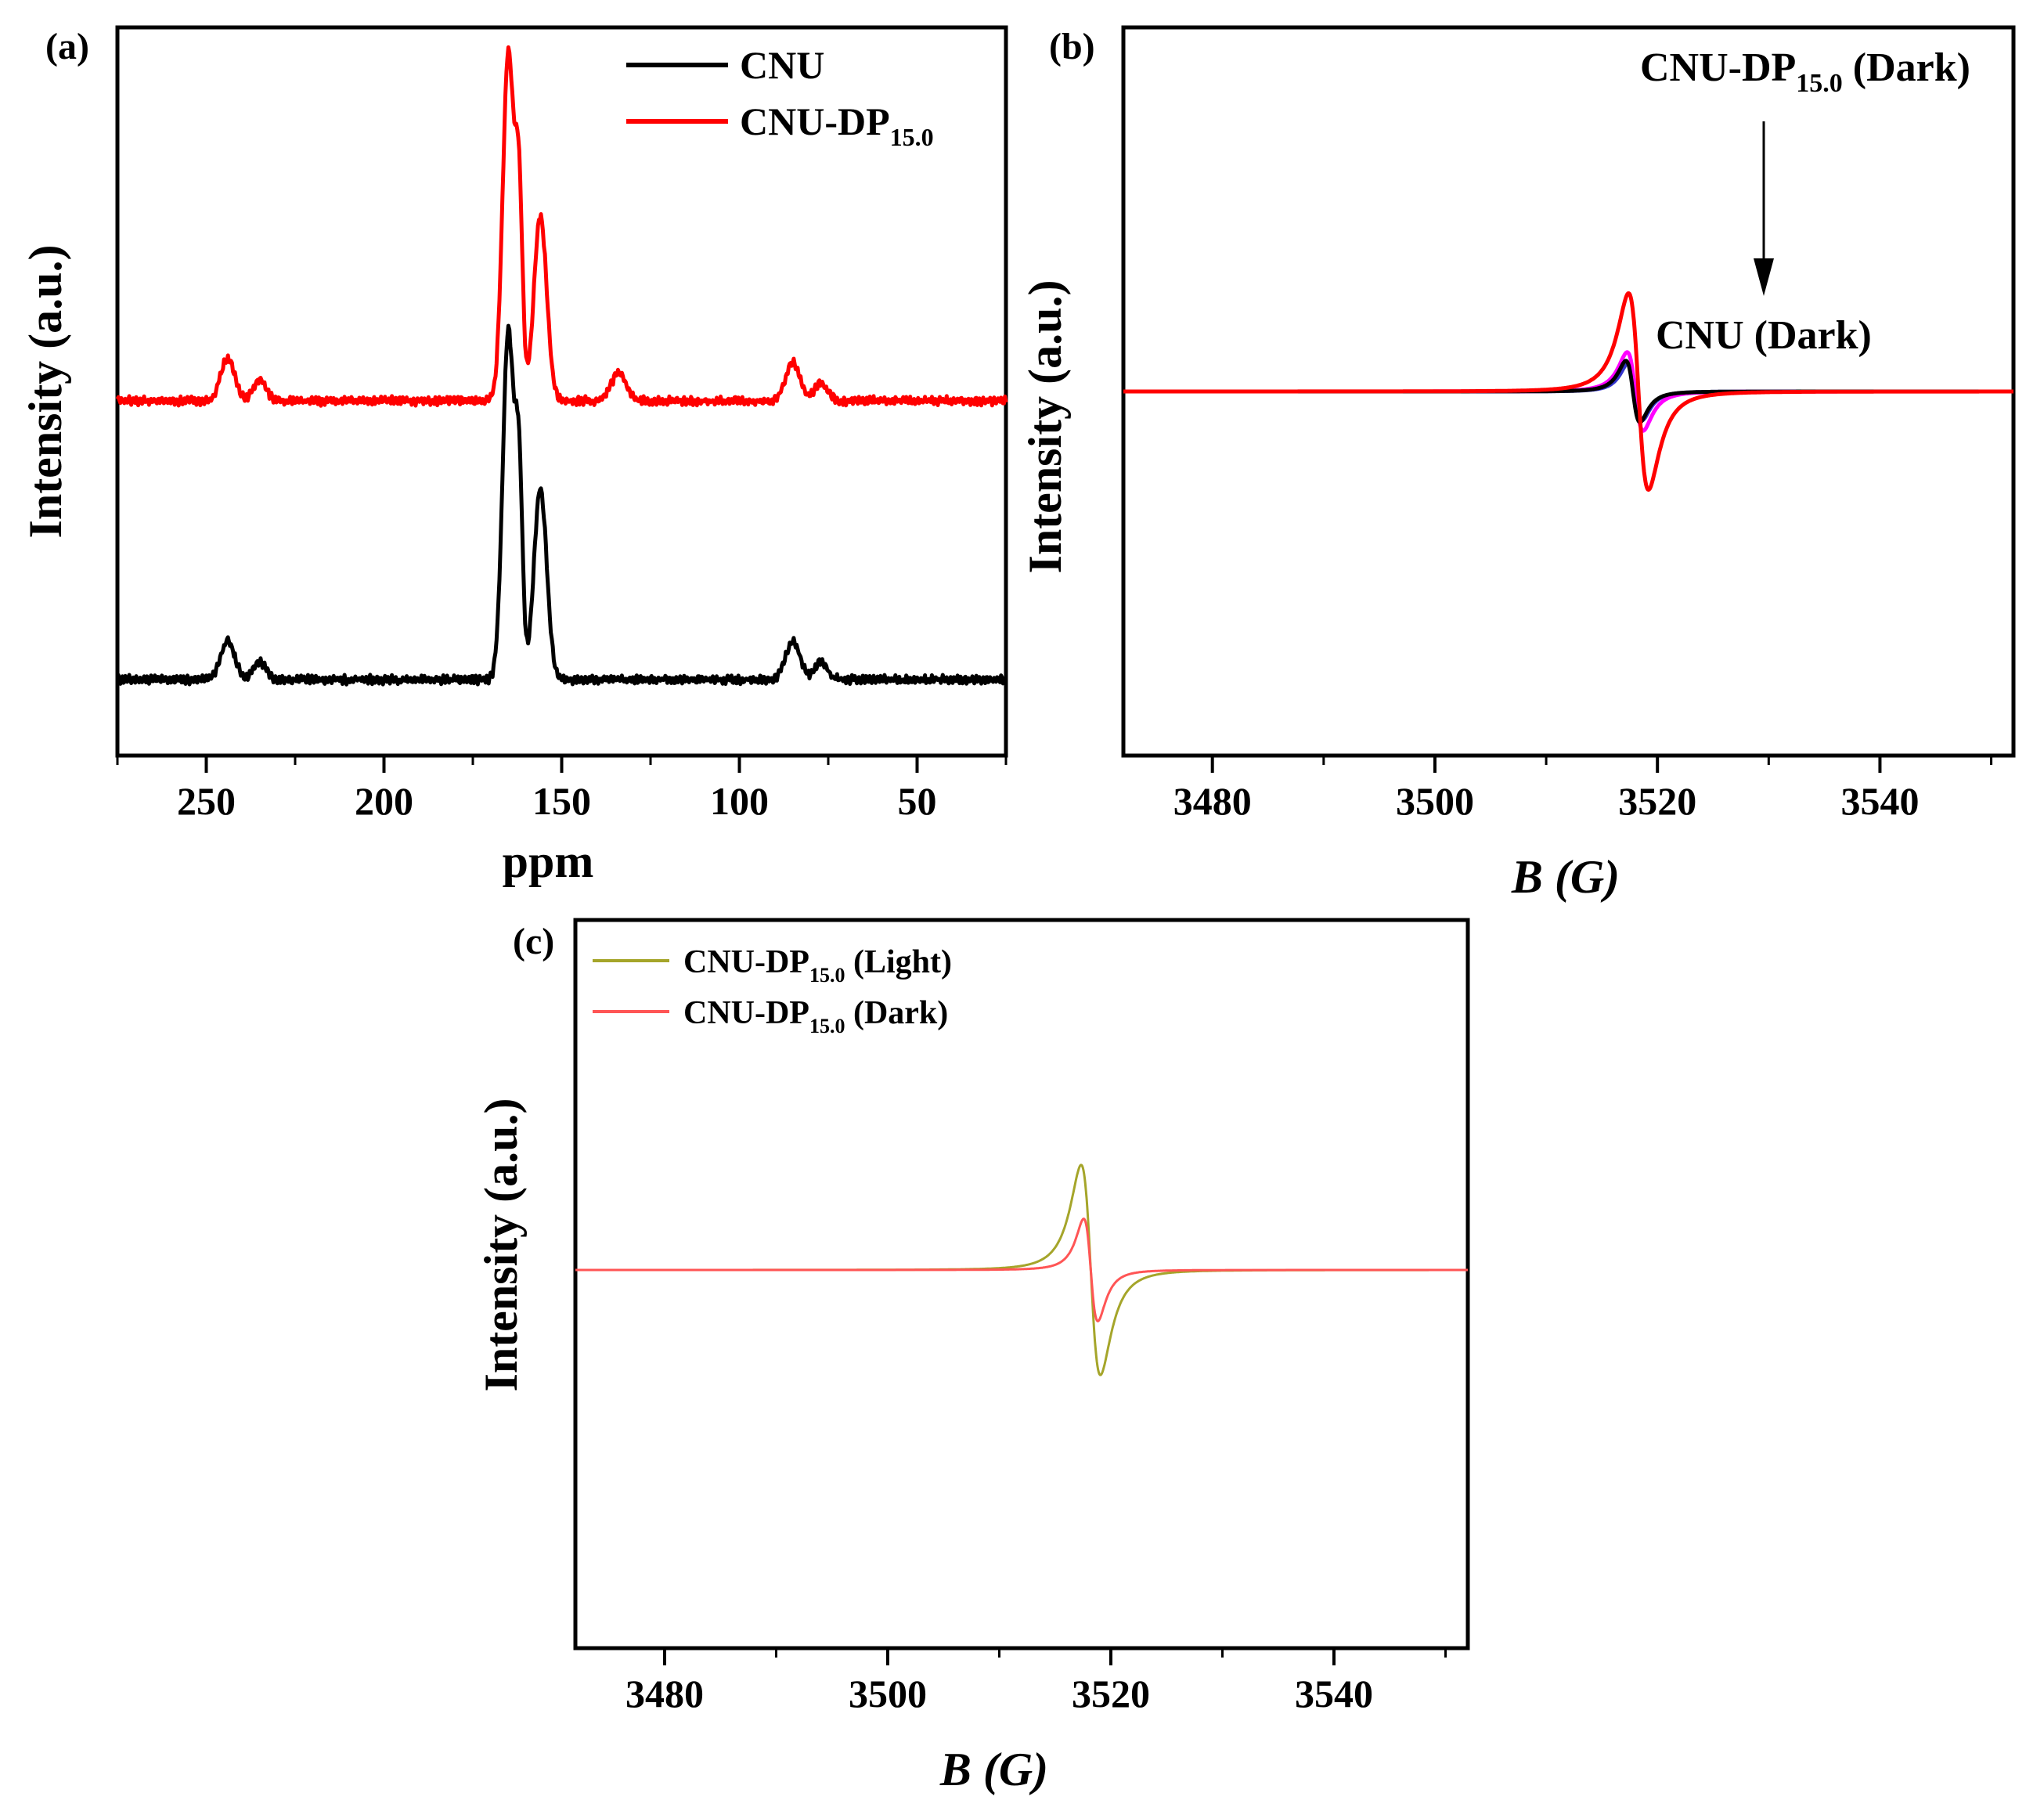 The image size is (2044, 1811). Describe the element at coordinates (896, 1013) in the screenshot. I see `panel-c-legend-suffix-dark: (Dark)` at that location.